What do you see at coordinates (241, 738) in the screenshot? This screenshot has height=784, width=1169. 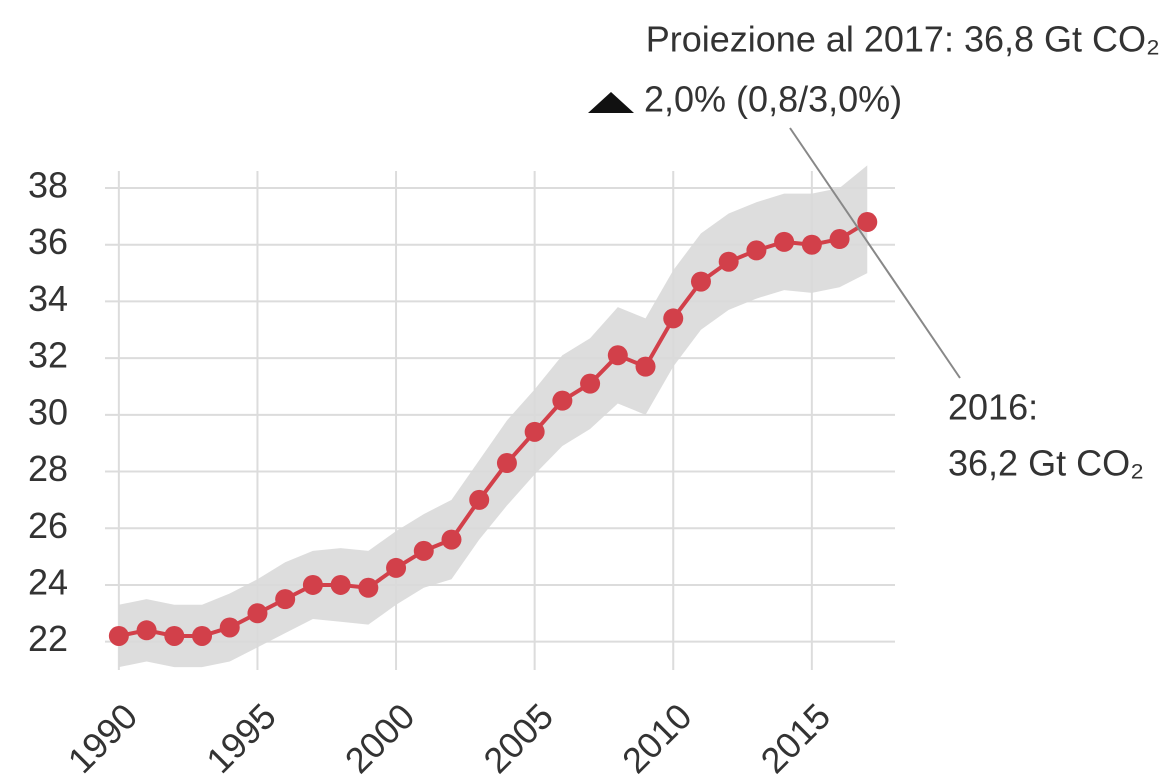 I see `x-tick-label: 1995` at bounding box center [241, 738].